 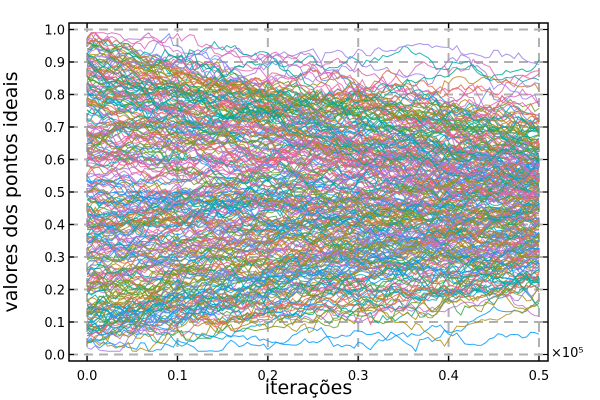 I want to click on x-tick-label-0: 0.0, so click(x=87, y=376).